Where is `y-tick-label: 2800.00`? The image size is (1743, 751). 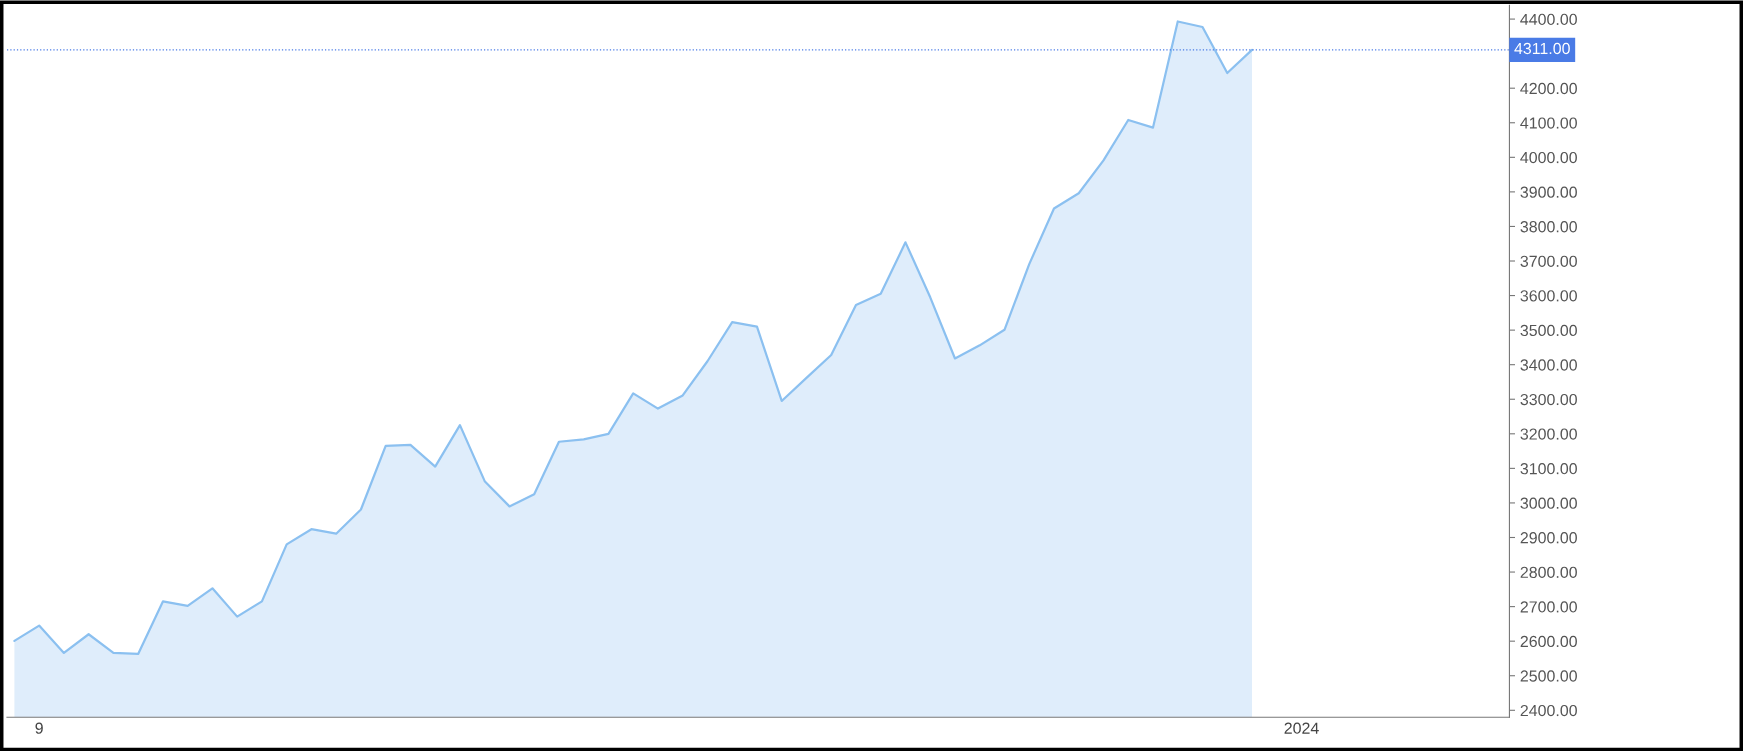 y-tick-label: 2800.00 is located at coordinates (1548, 572).